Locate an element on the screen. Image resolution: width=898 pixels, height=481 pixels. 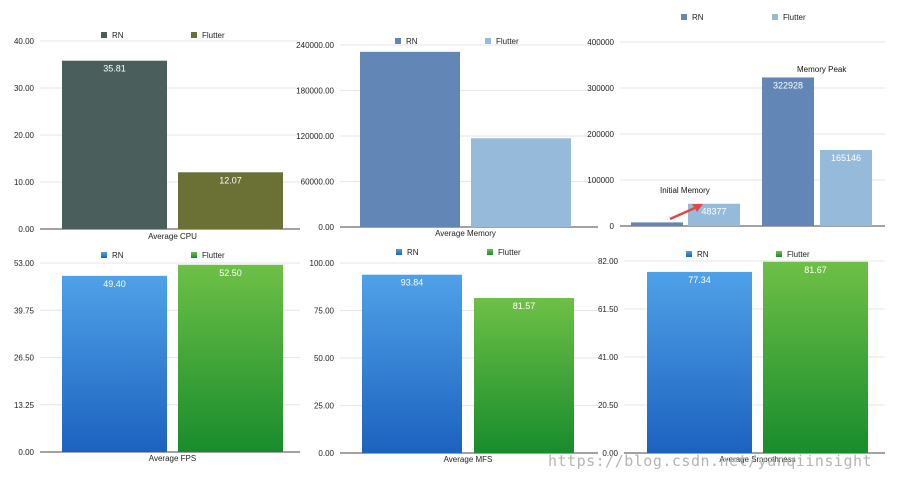
y-tick-label: 50.00 is located at coordinates (324, 358).